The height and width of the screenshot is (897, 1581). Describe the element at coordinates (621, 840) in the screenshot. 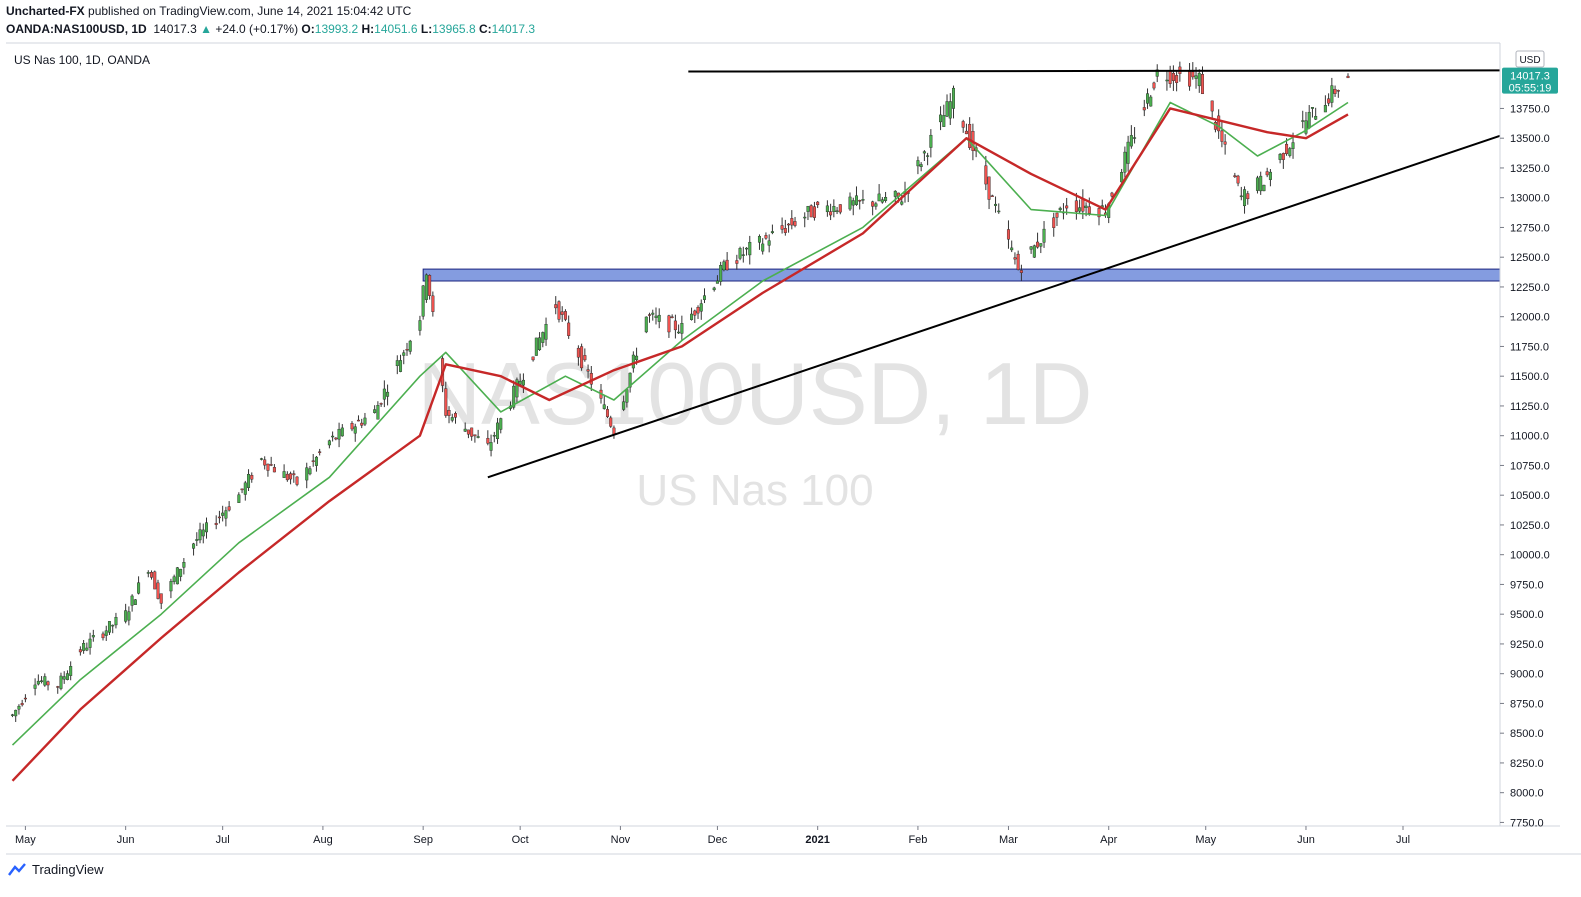

I see `x-tick-label: Nov` at that location.